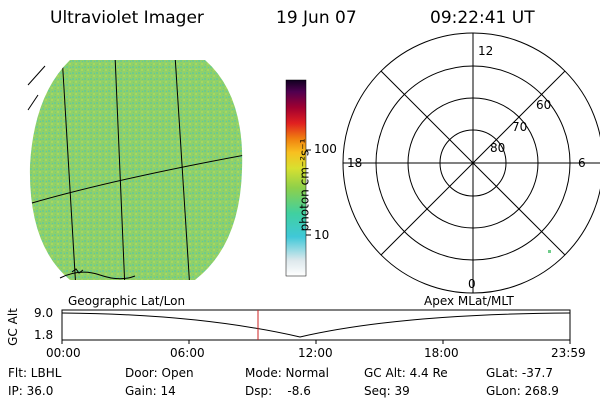 The height and width of the screenshot is (400, 600). What do you see at coordinates (315, 353) in the screenshot?
I see `x-tick-1200: 12:00` at bounding box center [315, 353].